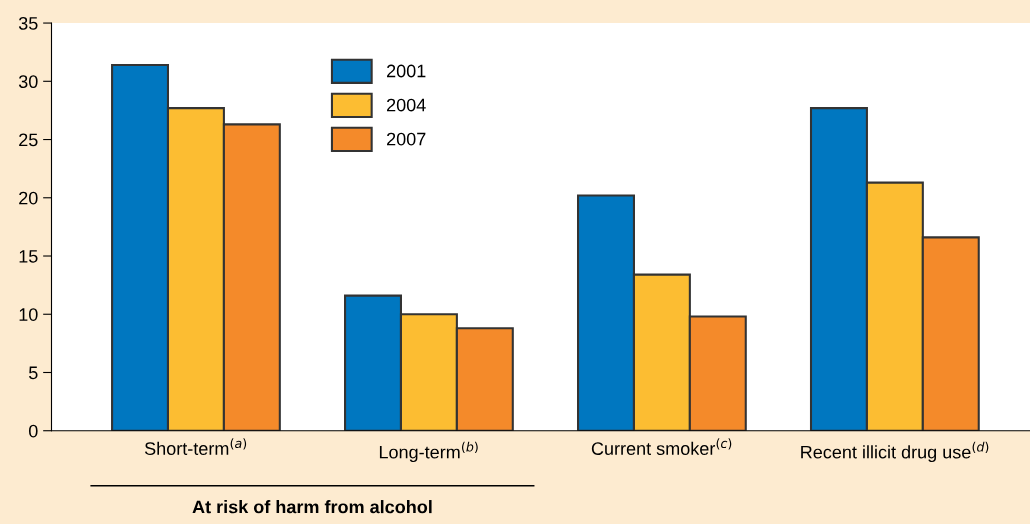  I want to click on x-tick-label: Long-term$^{(b)}$, so click(428, 452).